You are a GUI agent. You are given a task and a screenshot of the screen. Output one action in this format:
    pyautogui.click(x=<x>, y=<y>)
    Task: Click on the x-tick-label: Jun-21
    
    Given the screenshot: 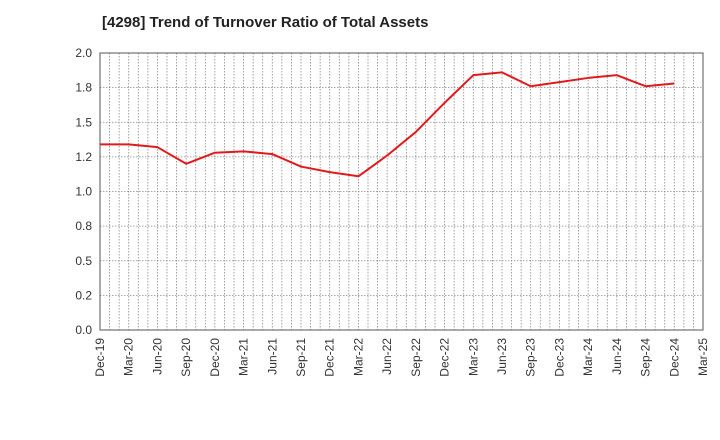 What is the action you would take?
    pyautogui.click(x=272, y=356)
    